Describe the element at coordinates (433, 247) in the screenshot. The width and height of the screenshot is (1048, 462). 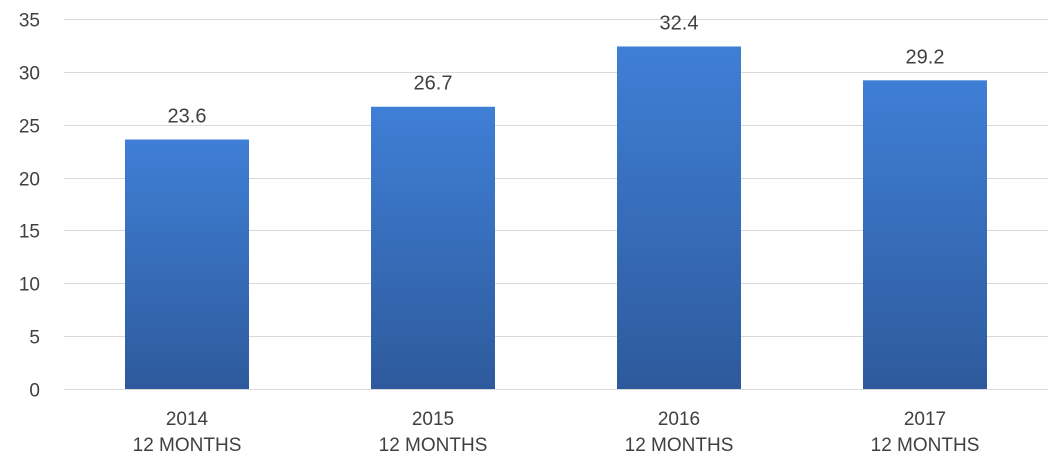
I see `bar-2015` at that location.